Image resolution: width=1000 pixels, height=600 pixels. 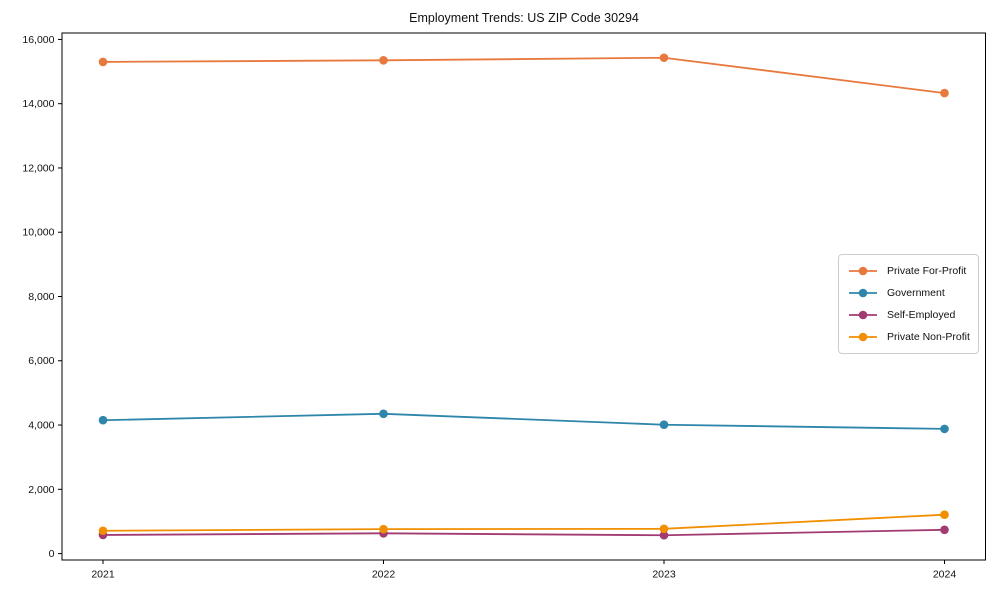 I want to click on data-point-private-non-profit-2021, so click(x=103, y=531).